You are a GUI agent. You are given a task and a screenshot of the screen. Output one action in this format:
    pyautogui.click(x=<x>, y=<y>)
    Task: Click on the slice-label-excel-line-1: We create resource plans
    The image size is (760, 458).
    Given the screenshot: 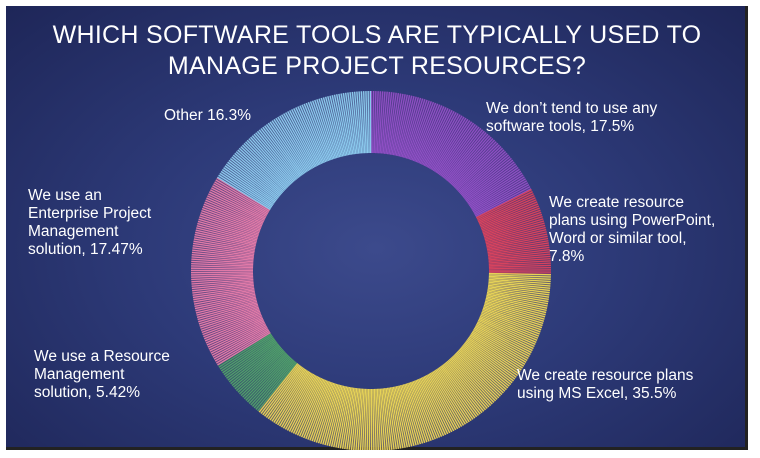 What is the action you would take?
    pyautogui.click(x=605, y=375)
    